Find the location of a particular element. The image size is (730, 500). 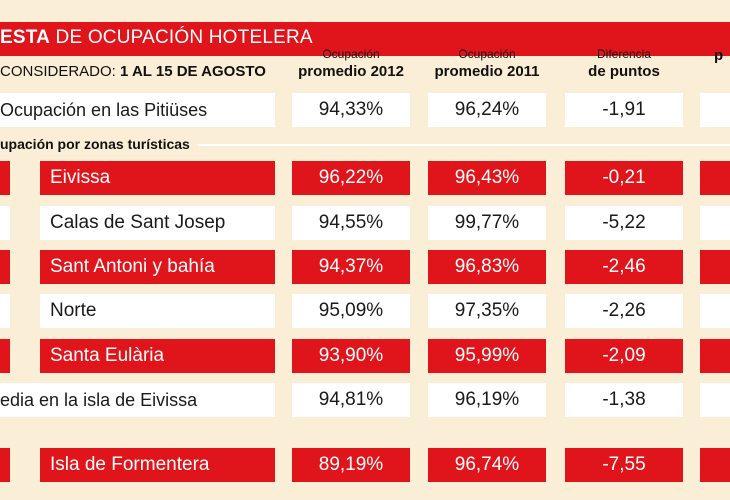

column-header-line2: de puntos is located at coordinates (624, 71).